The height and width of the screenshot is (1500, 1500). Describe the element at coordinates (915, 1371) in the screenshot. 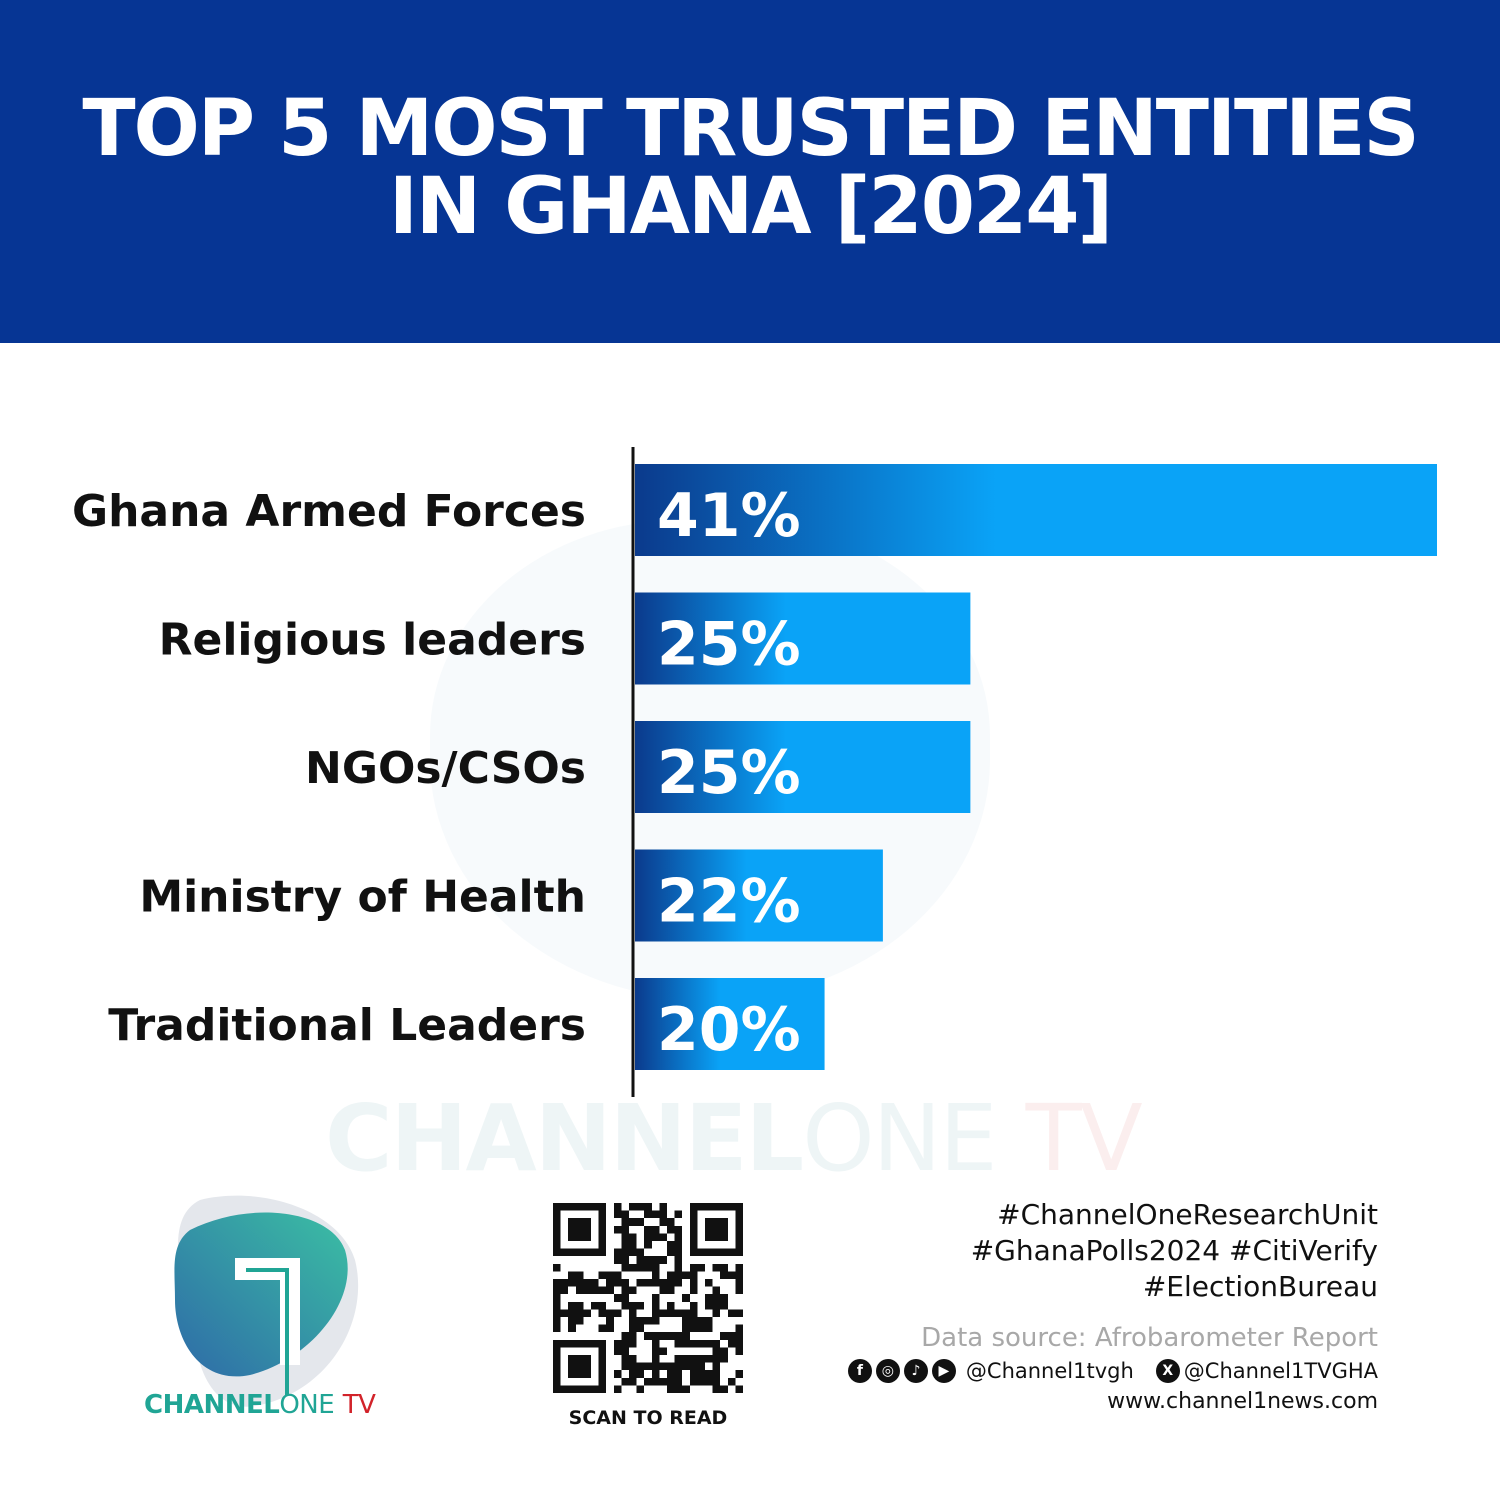

I see `tiktok-icon: ♪` at that location.